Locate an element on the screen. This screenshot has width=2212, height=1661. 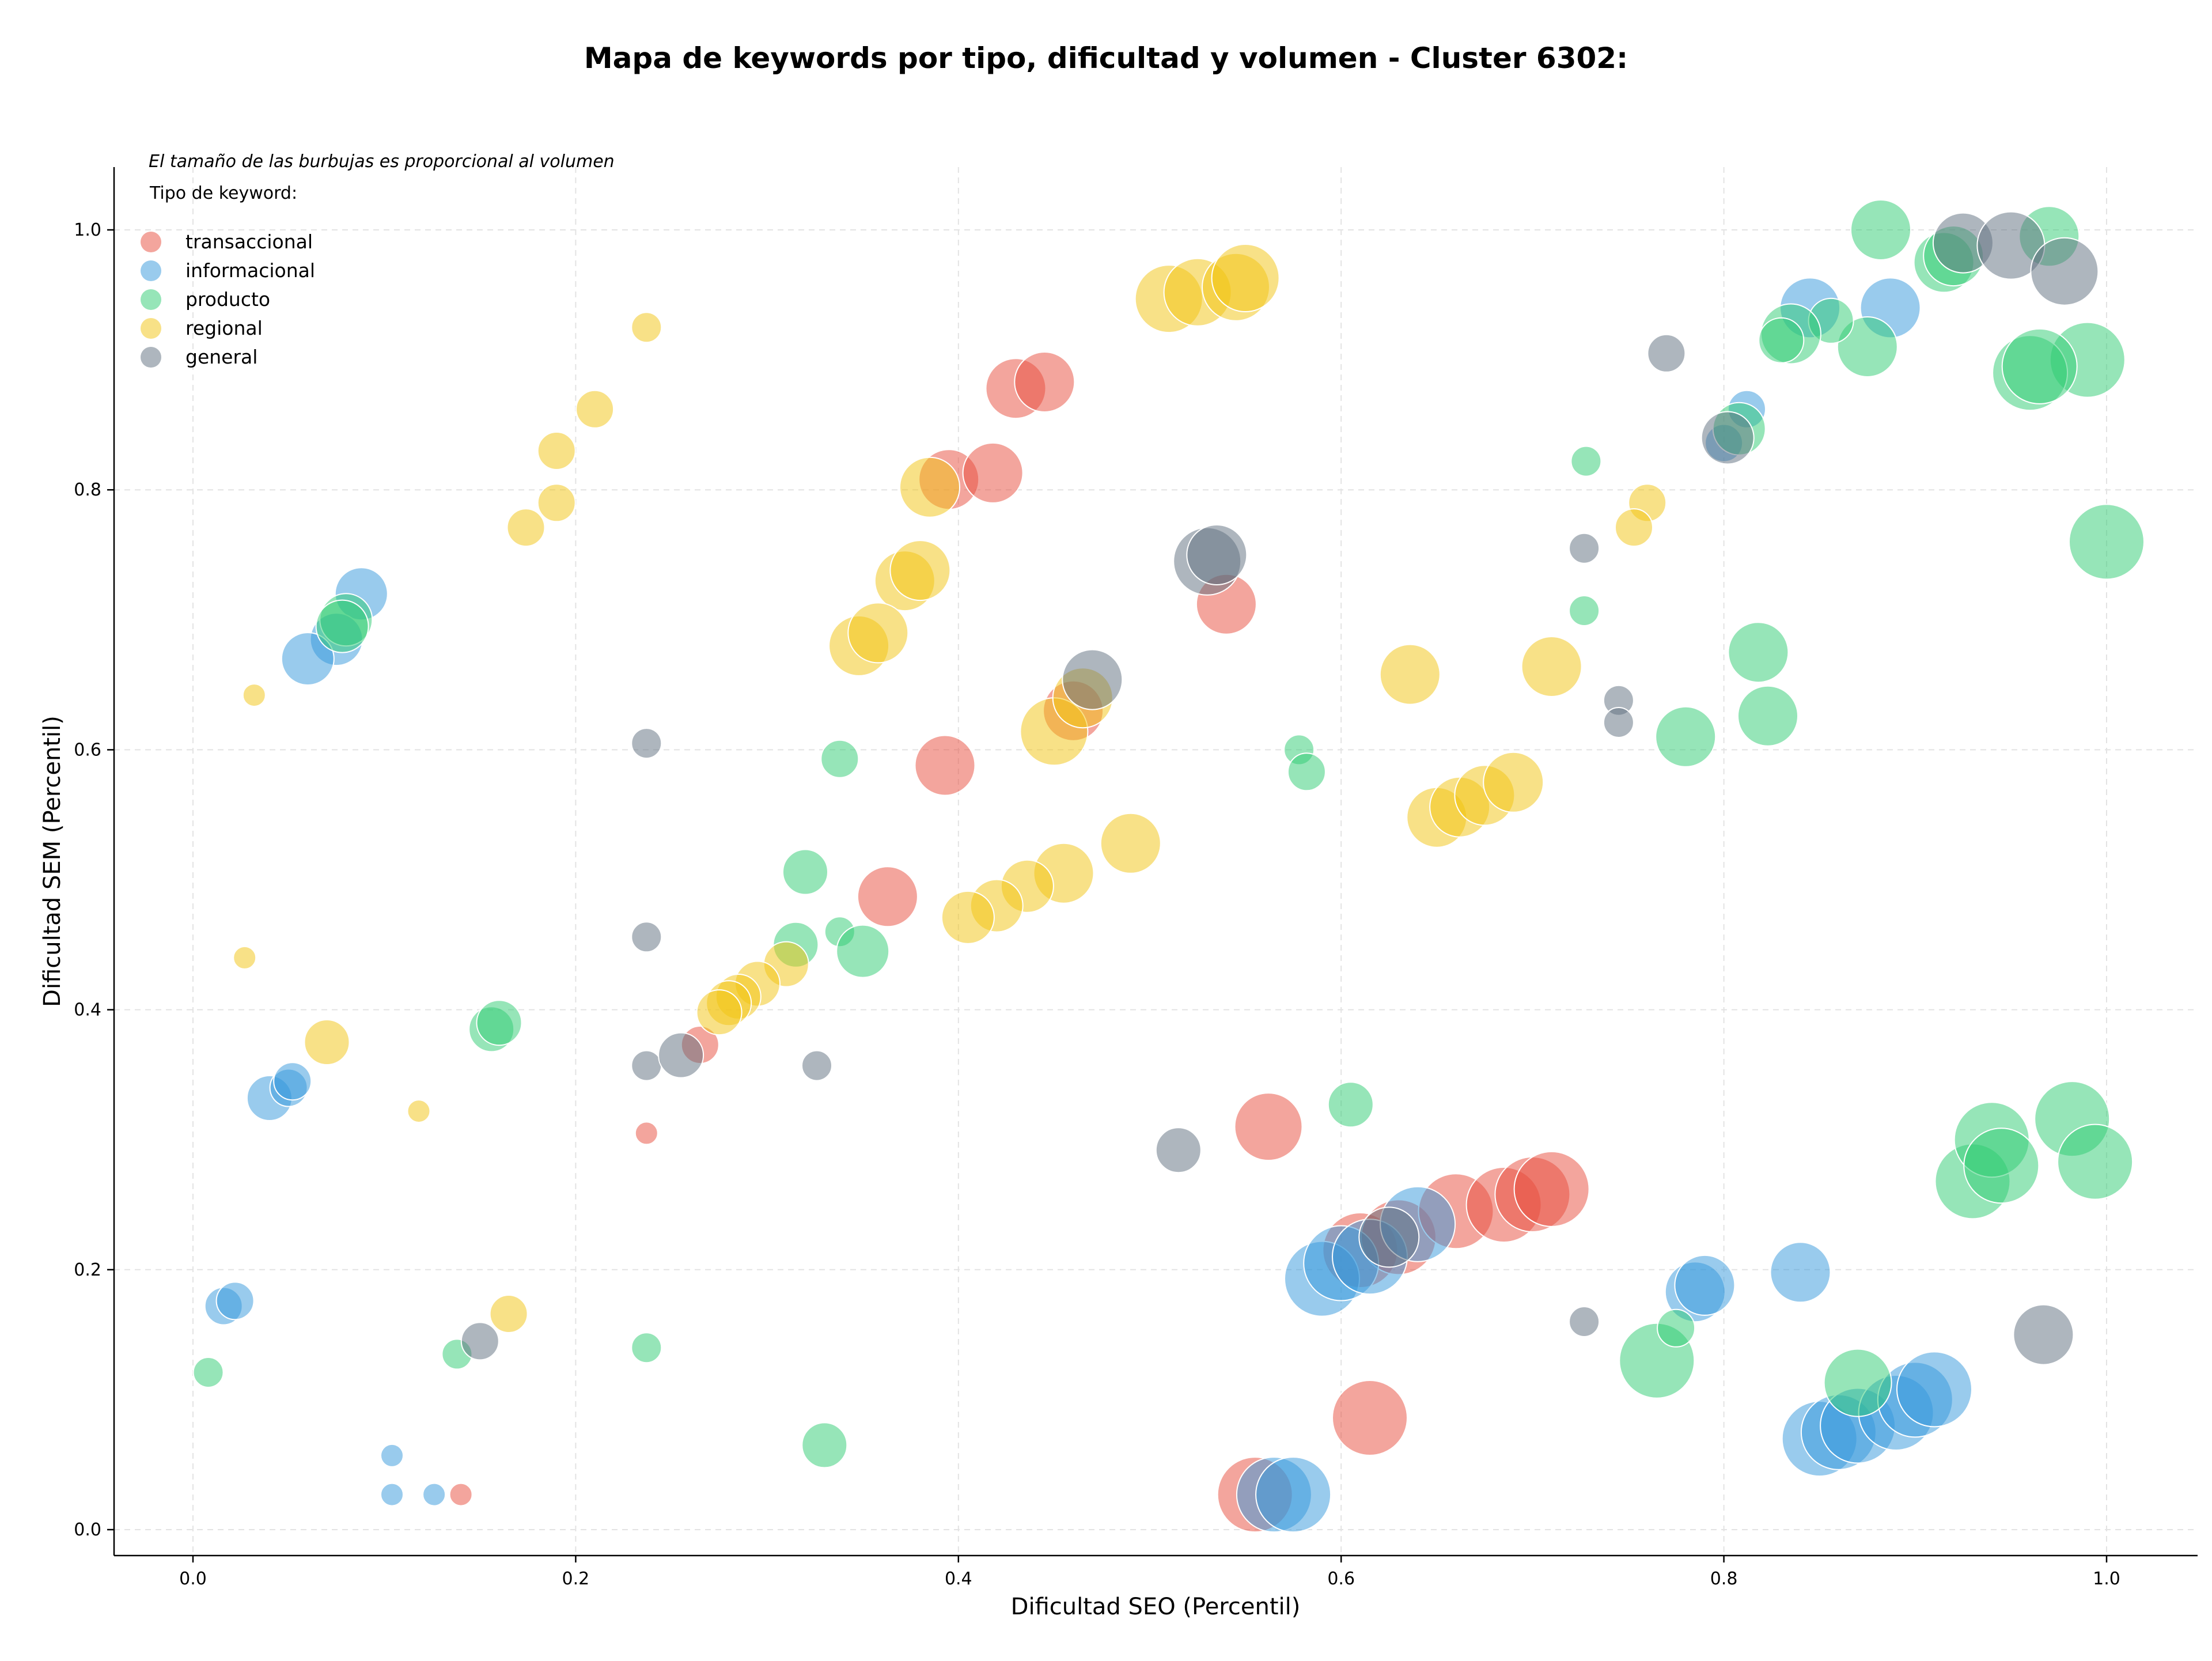
y-tick-label: 0.2 is located at coordinates (87, 1270).